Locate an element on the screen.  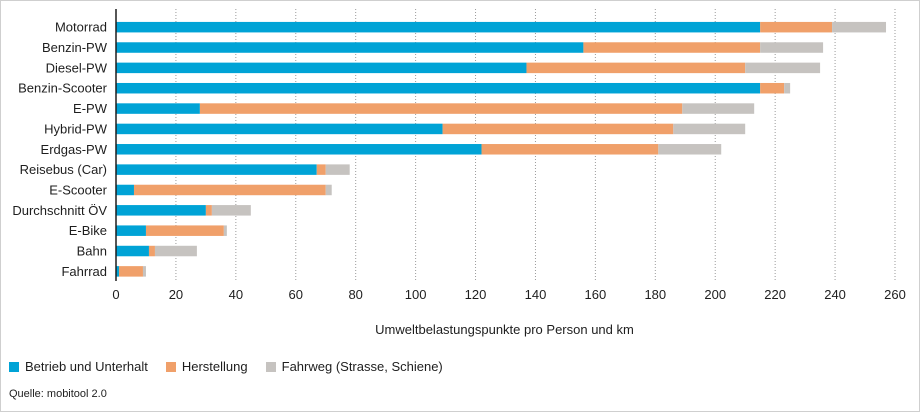
x-tick-label: 140 is located at coordinates (536, 294).